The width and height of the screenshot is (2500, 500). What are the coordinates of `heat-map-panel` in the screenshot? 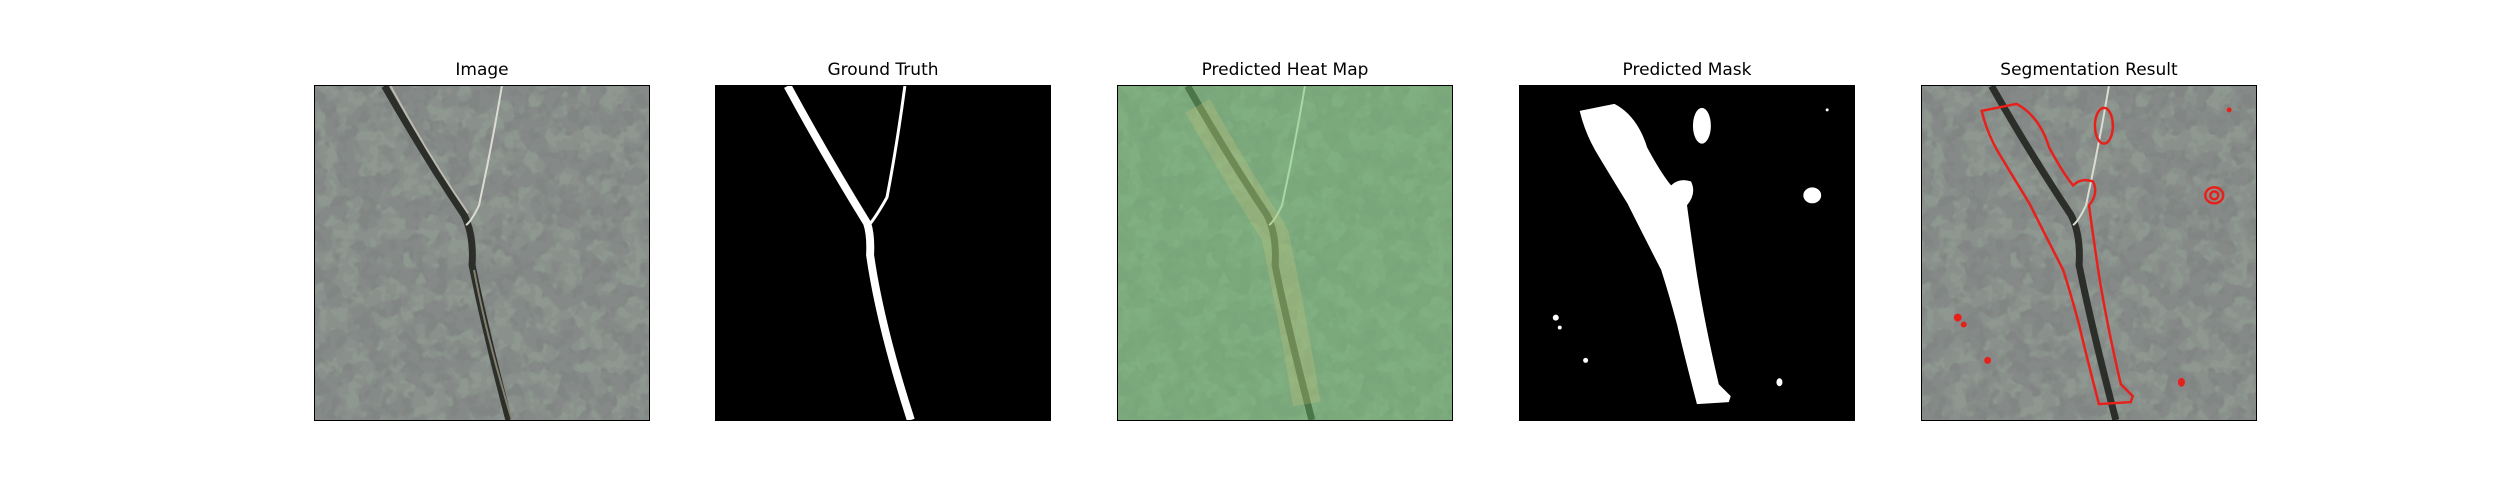 It's located at (1285, 253).